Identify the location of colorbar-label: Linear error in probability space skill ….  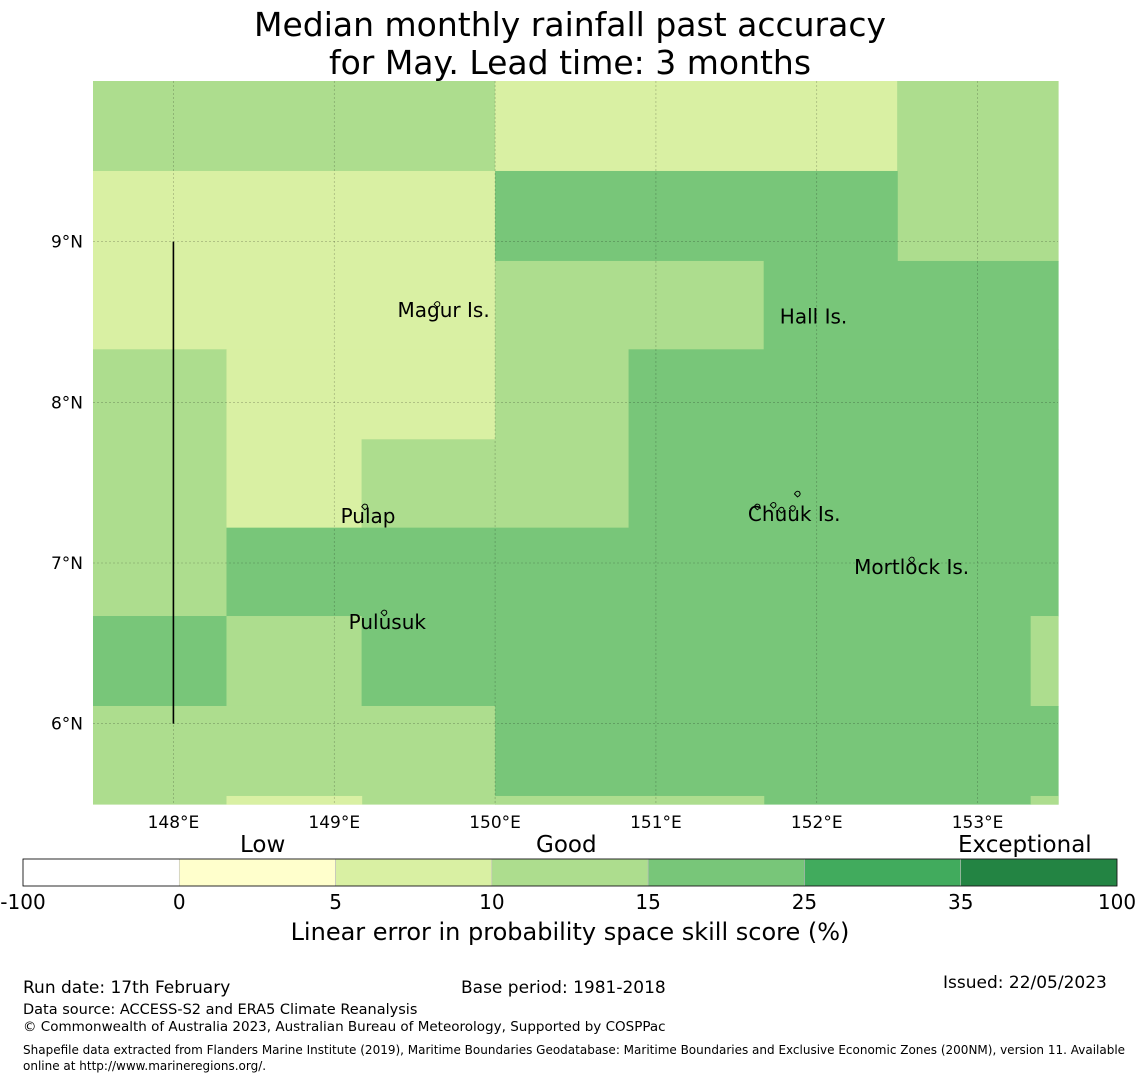
(570, 932).